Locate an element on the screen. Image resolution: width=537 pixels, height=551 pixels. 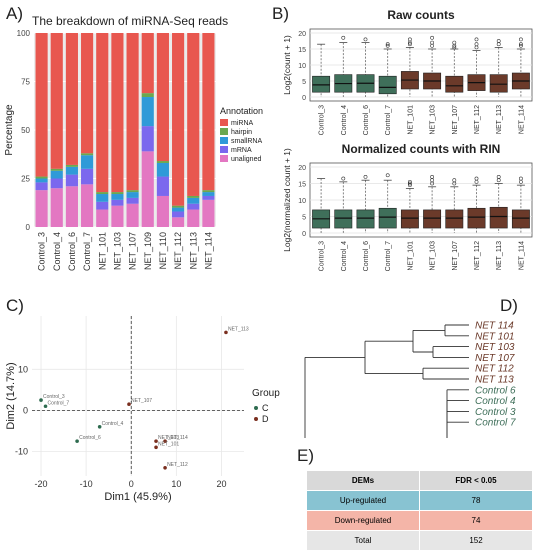
x-tick-label: 0 is located at coordinates (131, 484).